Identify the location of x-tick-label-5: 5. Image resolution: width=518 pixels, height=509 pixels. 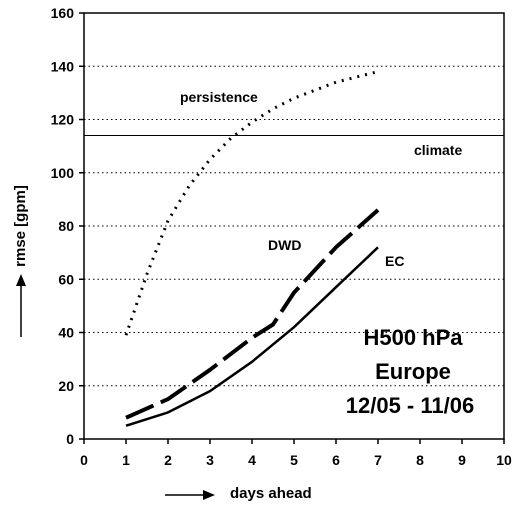
(294, 460).